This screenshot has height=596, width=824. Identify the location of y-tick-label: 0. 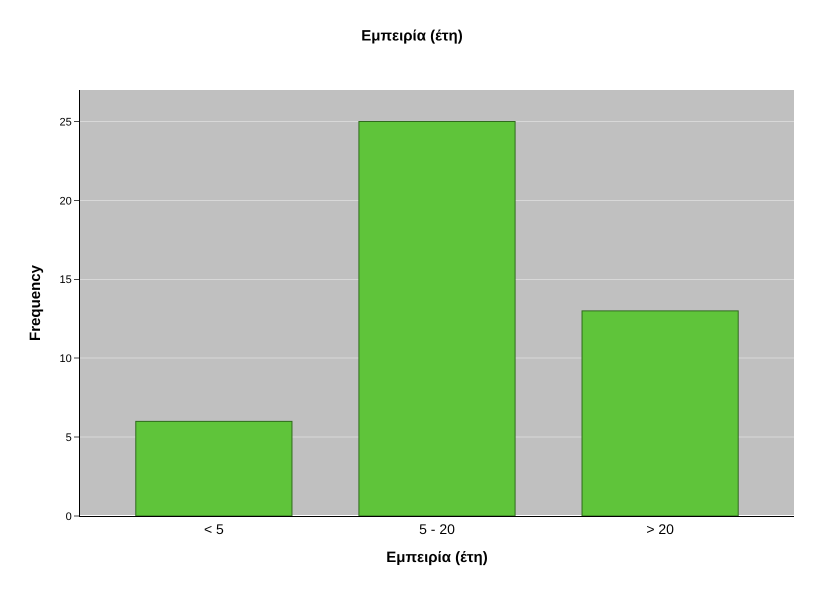
(69, 516).